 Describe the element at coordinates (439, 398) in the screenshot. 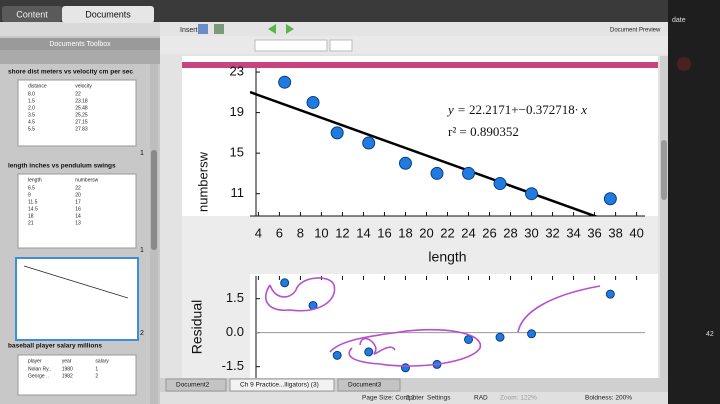

I see `status-item: Settings` at that location.